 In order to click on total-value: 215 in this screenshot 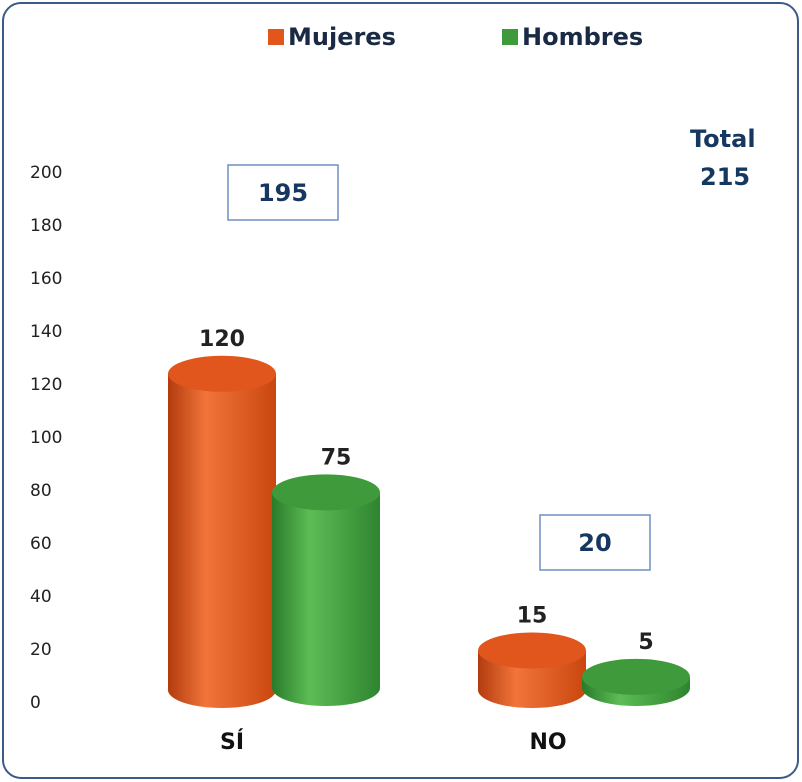, I will do `click(725, 177)`.